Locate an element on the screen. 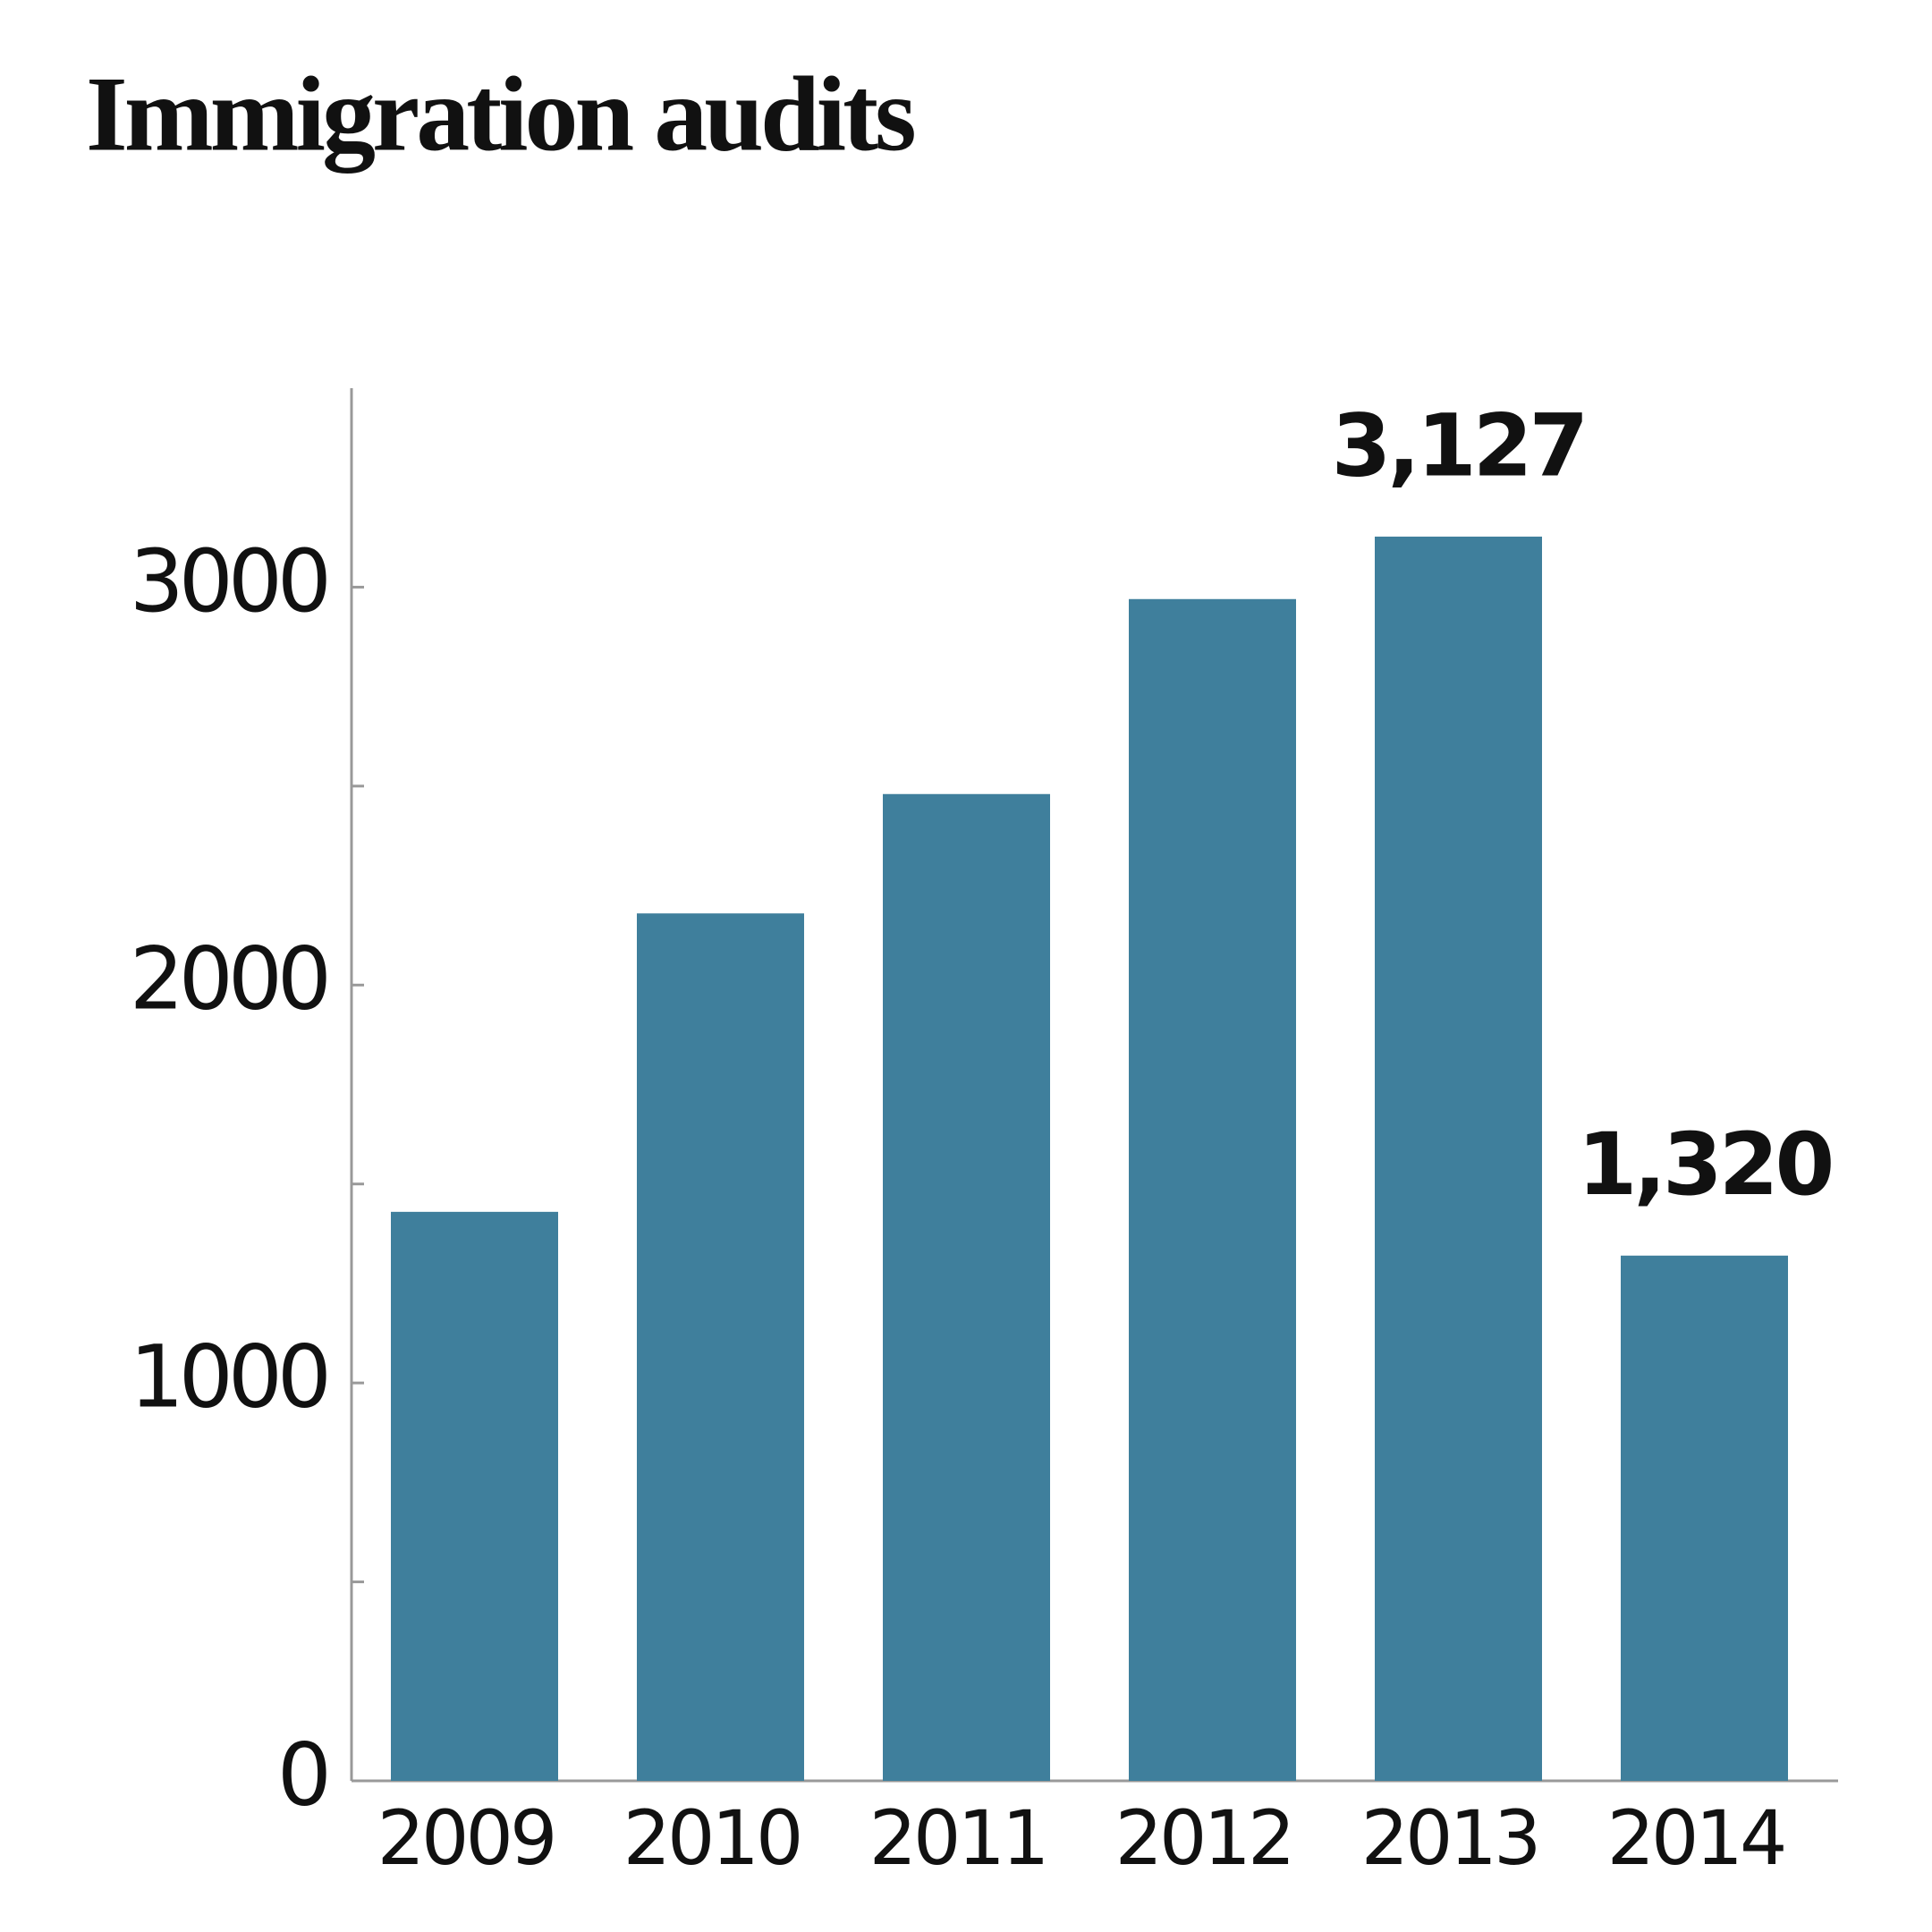 The height and width of the screenshot is (1932, 1932). x-tick-label: 2012 is located at coordinates (1203, 1838).